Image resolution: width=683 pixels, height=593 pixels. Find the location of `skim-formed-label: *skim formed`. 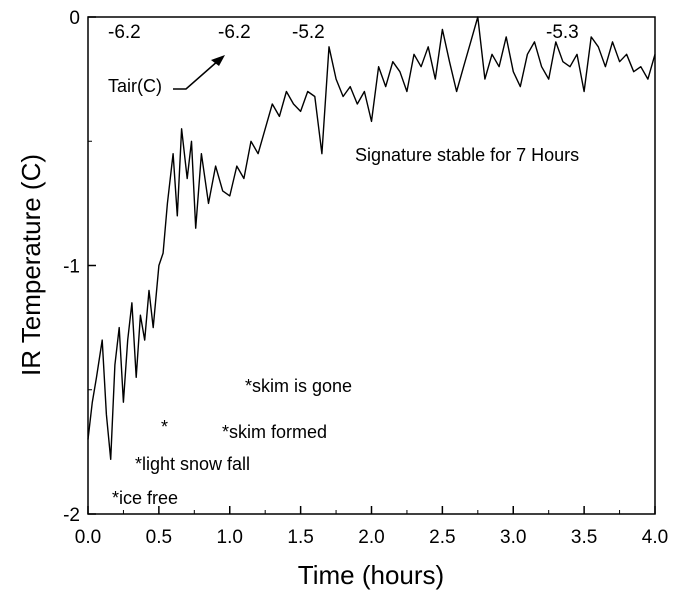

skim-formed-label: *skim formed is located at coordinates (274, 432).